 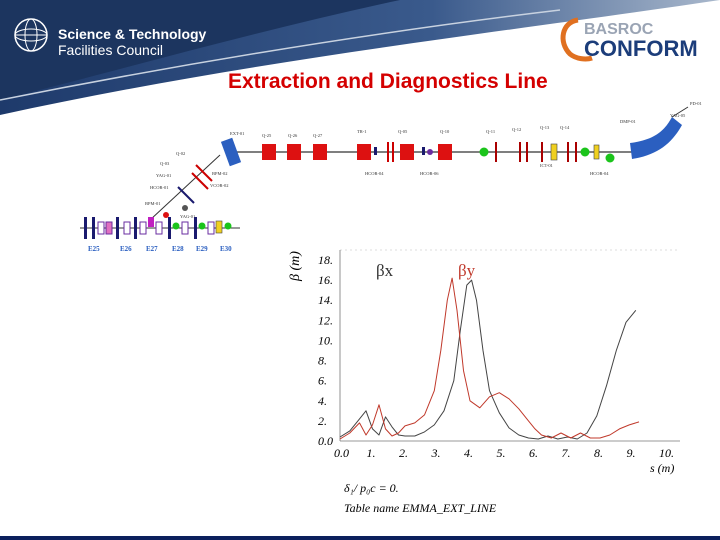 I want to click on y-tick-label: 2., so click(x=322, y=421).